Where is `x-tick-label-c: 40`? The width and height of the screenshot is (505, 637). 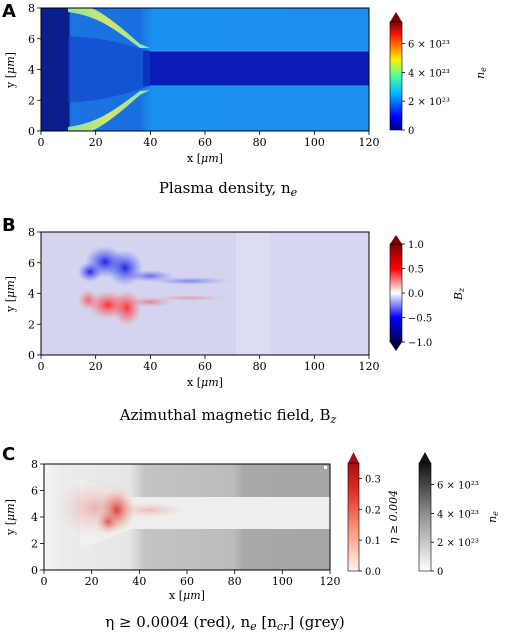 x-tick-label-c: 40 is located at coordinates (139, 581).